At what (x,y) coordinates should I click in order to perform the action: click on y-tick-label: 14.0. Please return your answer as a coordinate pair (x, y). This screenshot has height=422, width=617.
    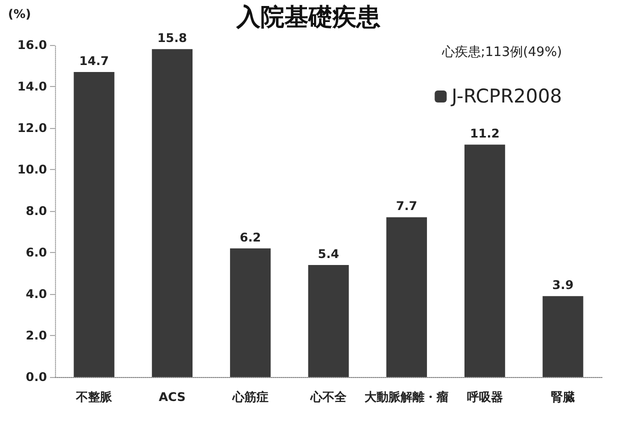
    Looking at the image, I should click on (32, 87).